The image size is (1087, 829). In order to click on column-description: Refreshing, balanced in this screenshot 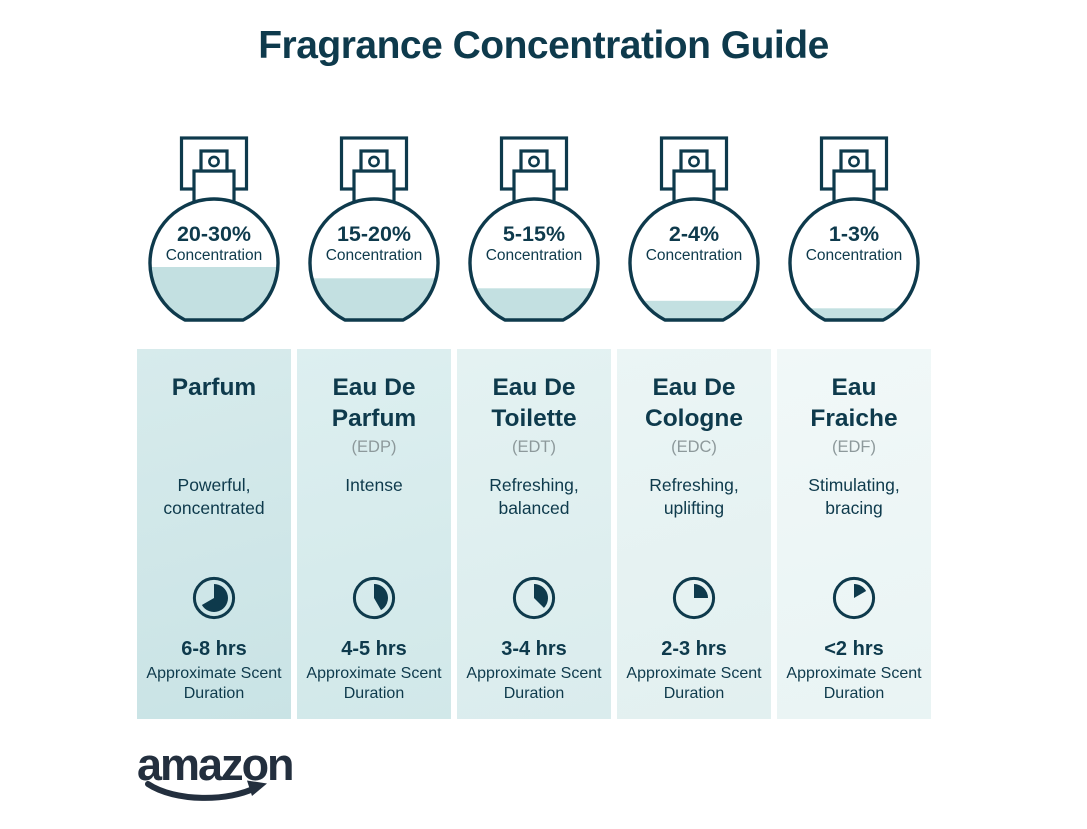, I will do `click(534, 497)`.